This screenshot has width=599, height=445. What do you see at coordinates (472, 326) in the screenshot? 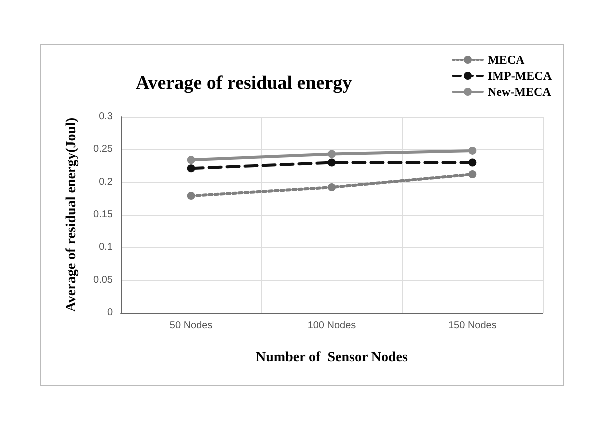
I see `x-tick-label: 150 Nodes` at bounding box center [472, 326].